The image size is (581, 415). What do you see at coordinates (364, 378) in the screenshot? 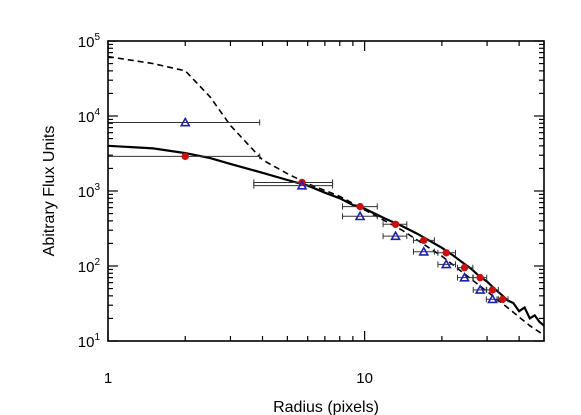
I see `x-tick-label: 10` at bounding box center [364, 378].